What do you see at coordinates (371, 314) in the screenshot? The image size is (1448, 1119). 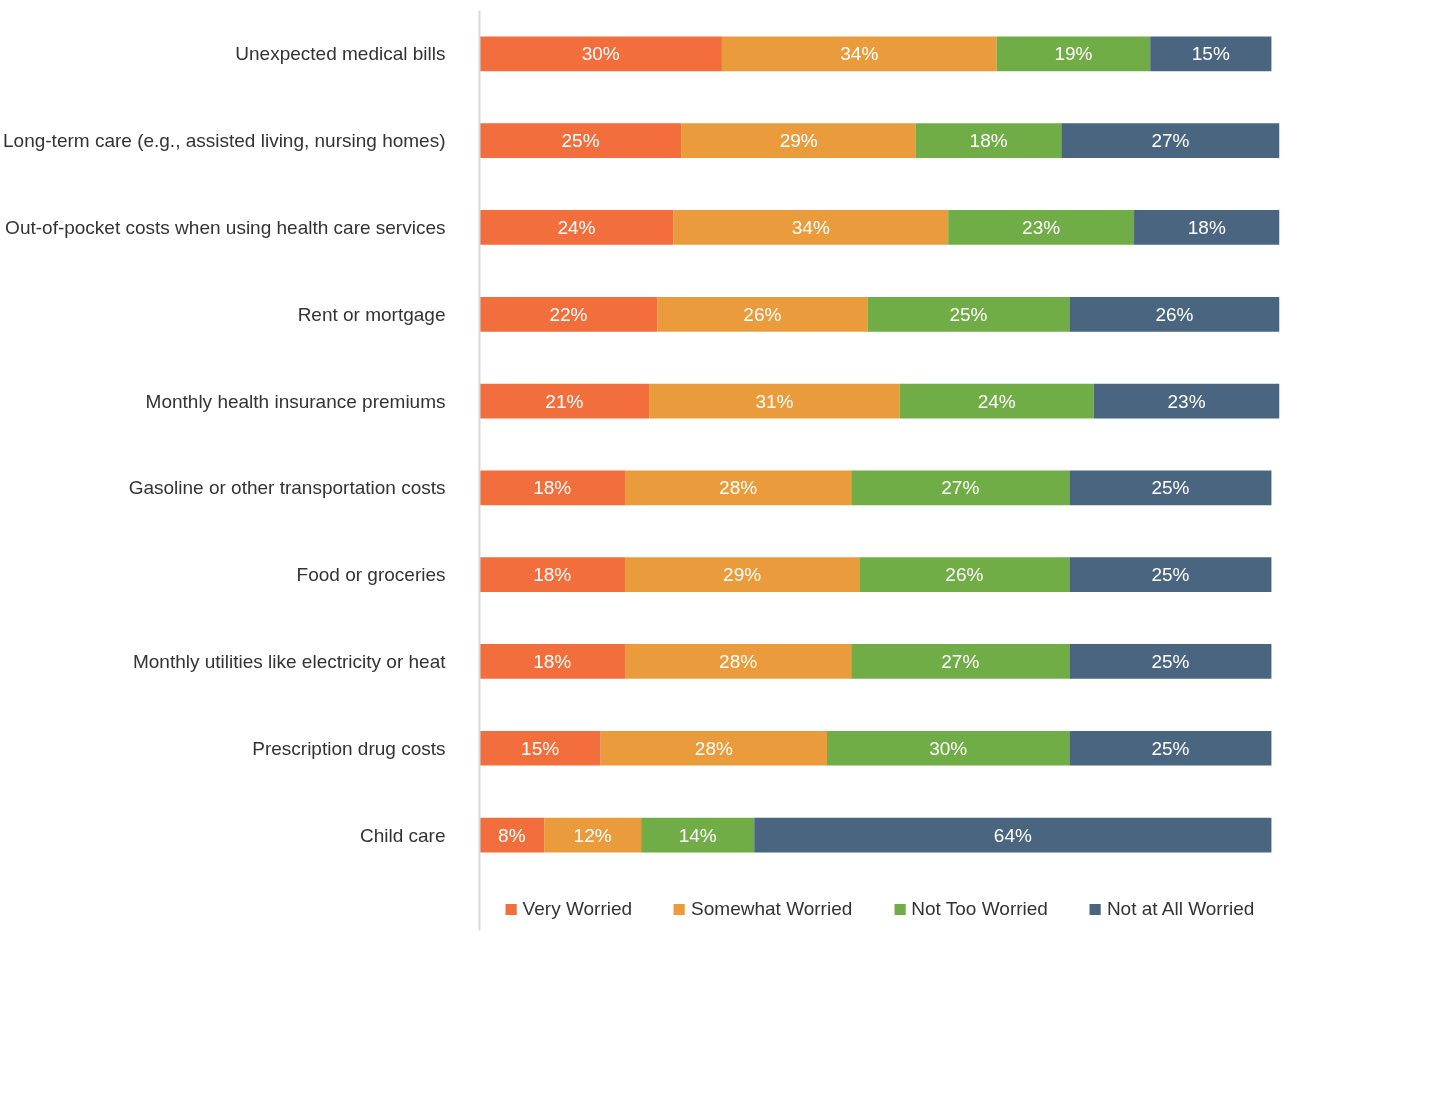 I see `y-tick-label: Rent or mortgage` at bounding box center [371, 314].